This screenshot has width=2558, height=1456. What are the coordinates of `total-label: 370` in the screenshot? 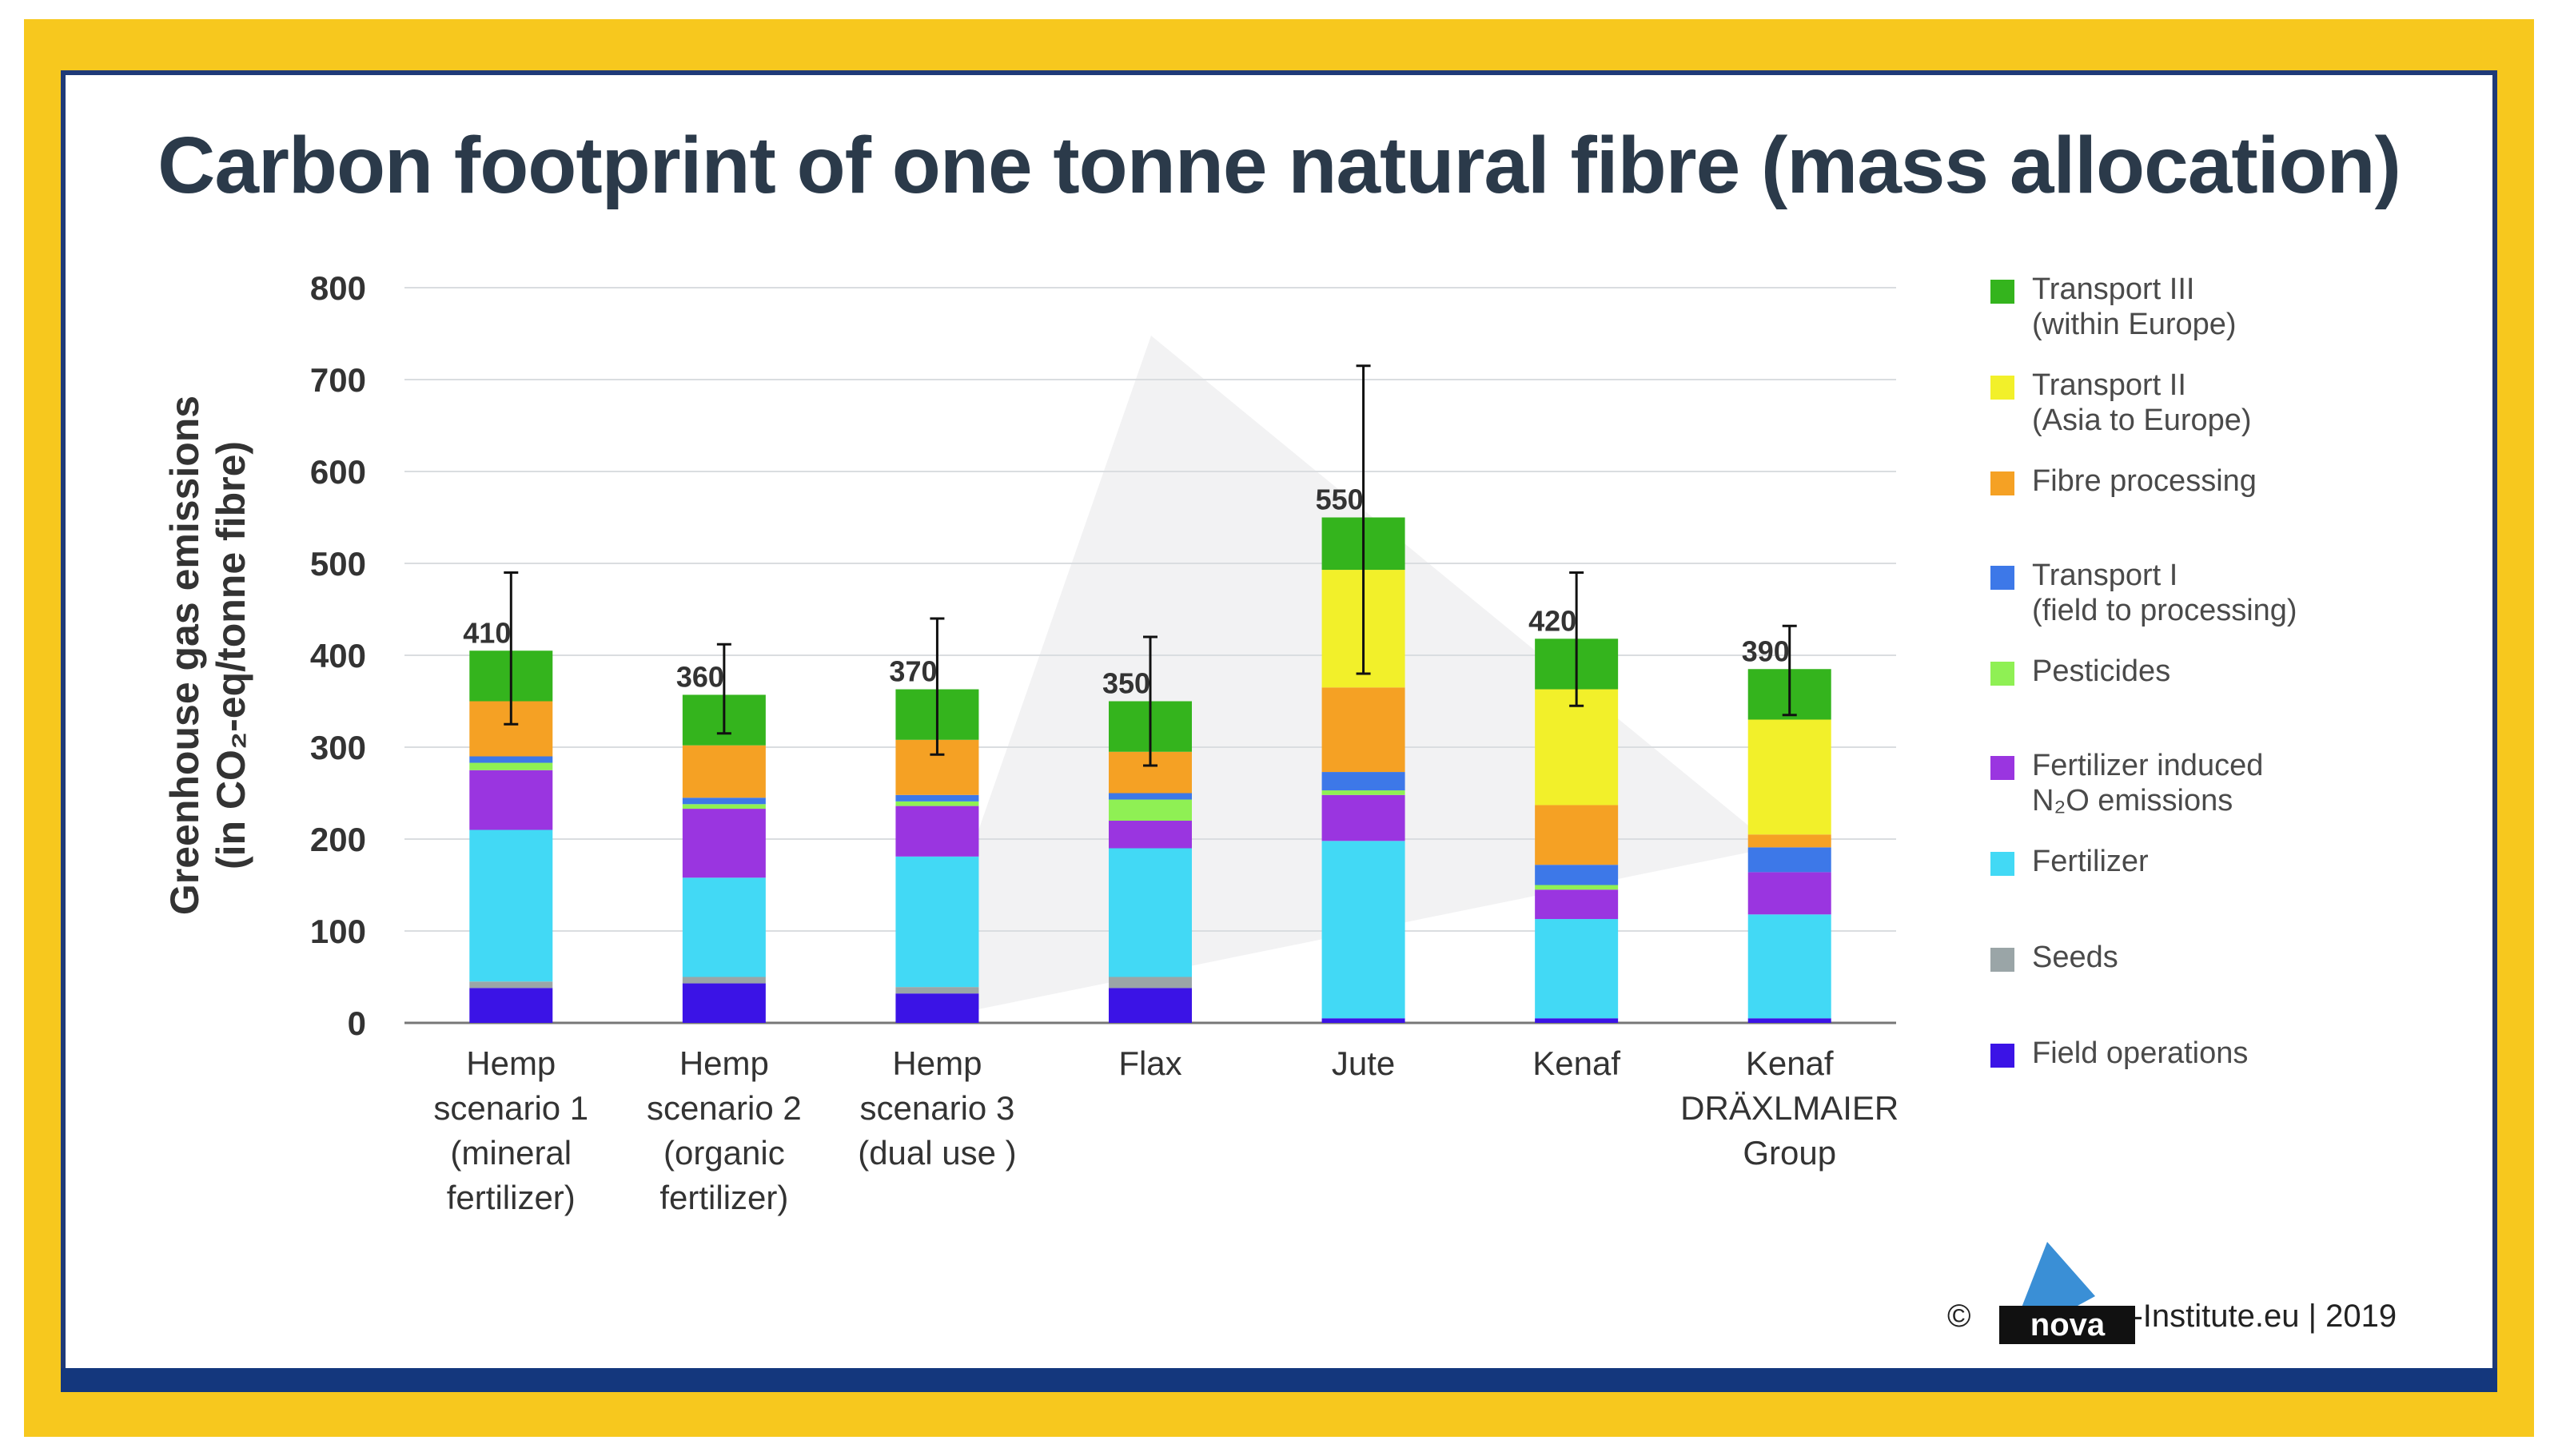 It's located at (913, 671).